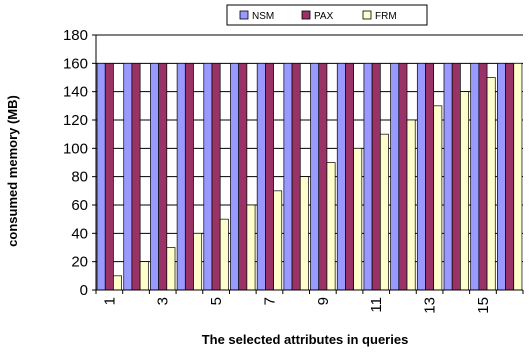 The width and height of the screenshot is (530, 352). I want to click on x-tick-label: 11, so click(376, 305).